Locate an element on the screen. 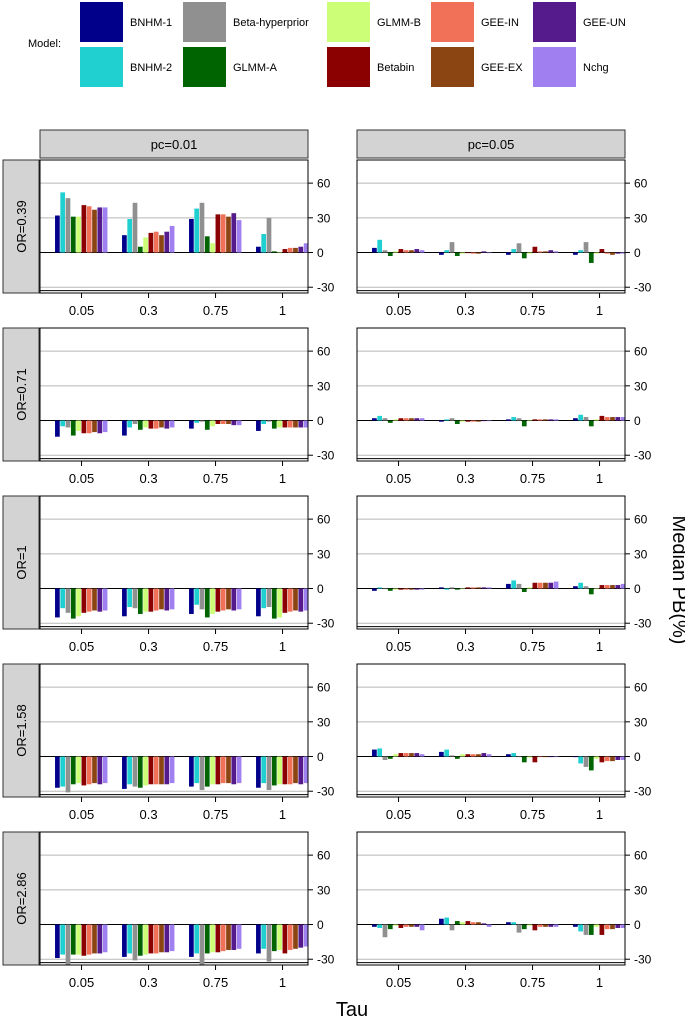 The image size is (685, 1022). legend-swatch-gee-un is located at coordinates (554, 22).